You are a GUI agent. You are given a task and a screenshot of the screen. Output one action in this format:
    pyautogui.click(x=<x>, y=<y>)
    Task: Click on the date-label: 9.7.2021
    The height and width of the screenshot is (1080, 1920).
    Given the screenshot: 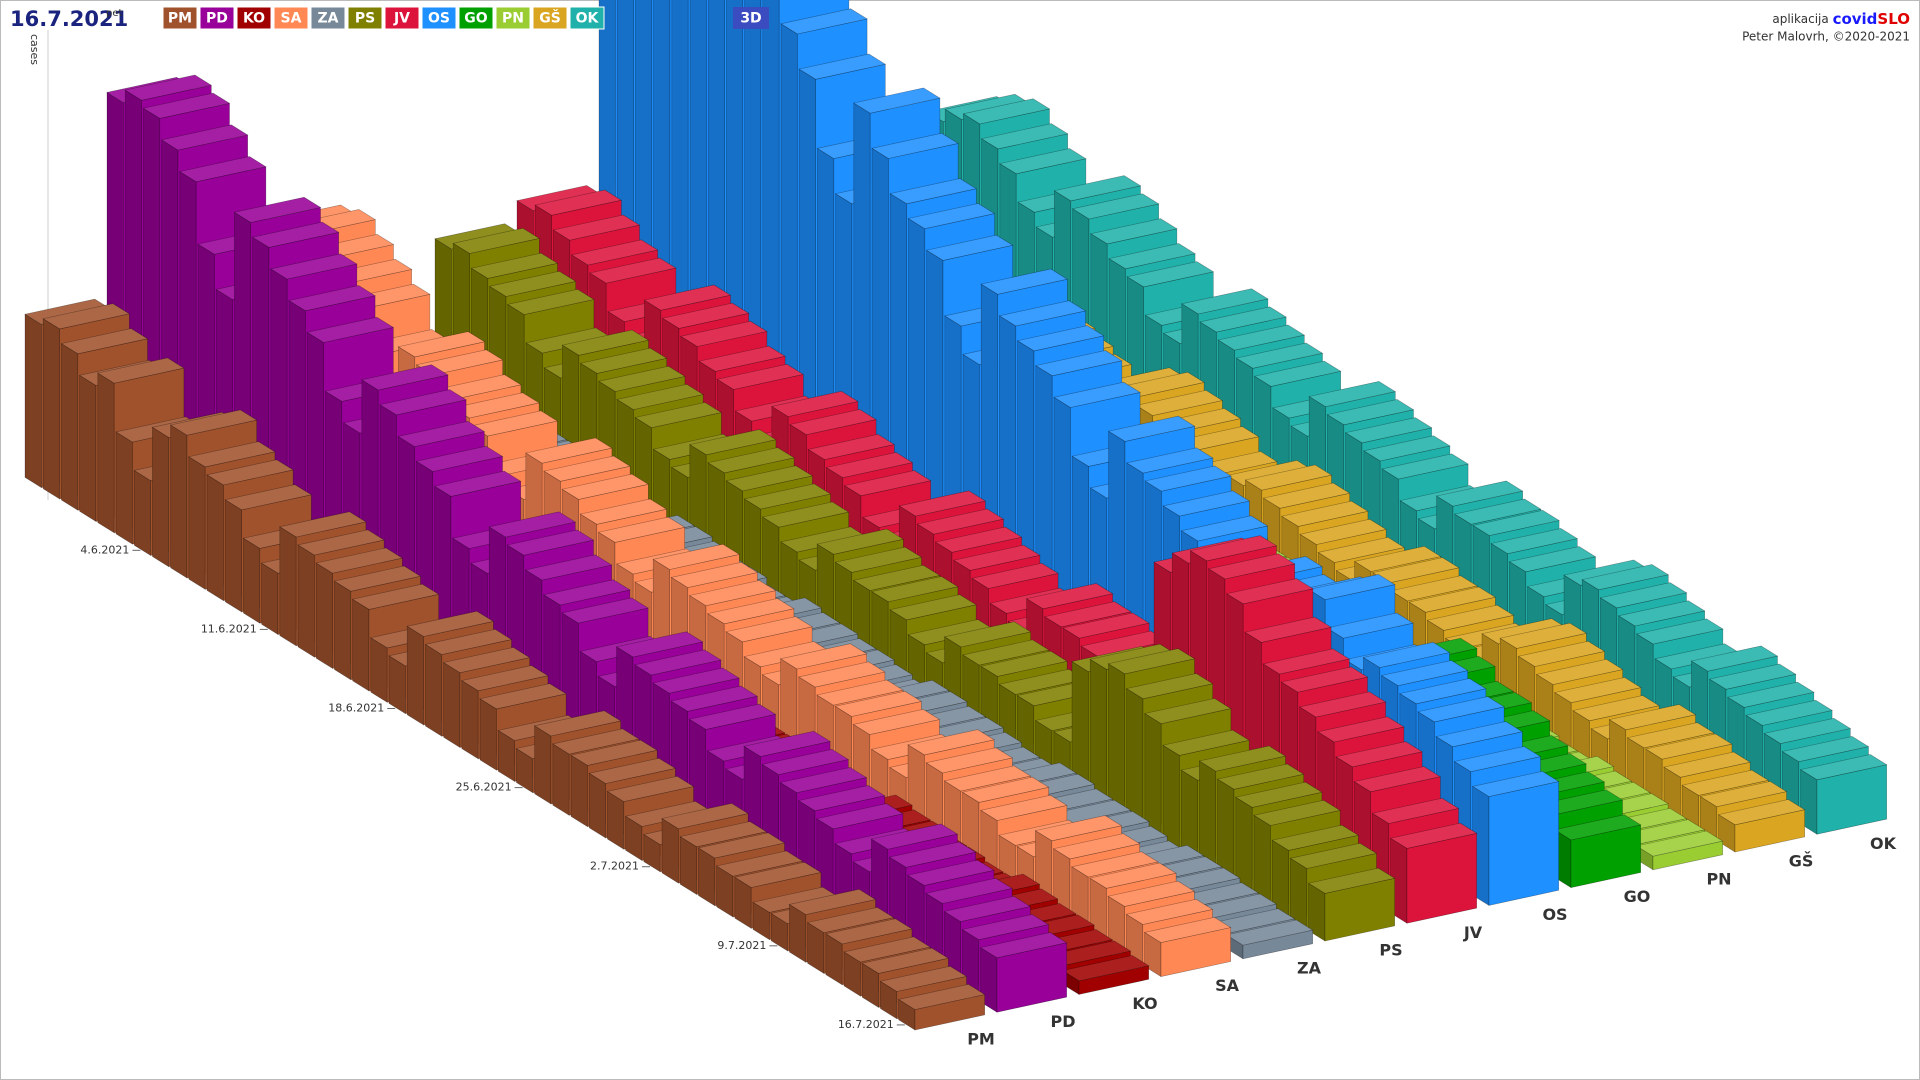 What is the action you would take?
    pyautogui.click(x=741, y=945)
    